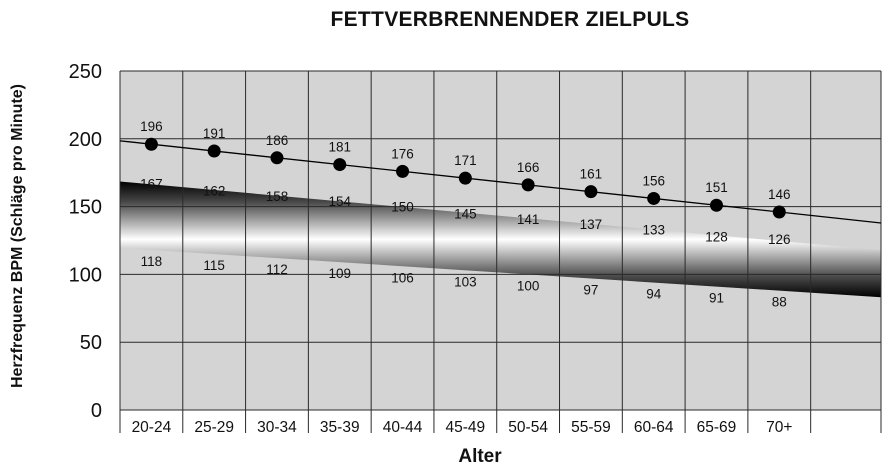  Describe the element at coordinates (214, 265) in the screenshot. I see `lower-zone-label: 115` at that location.